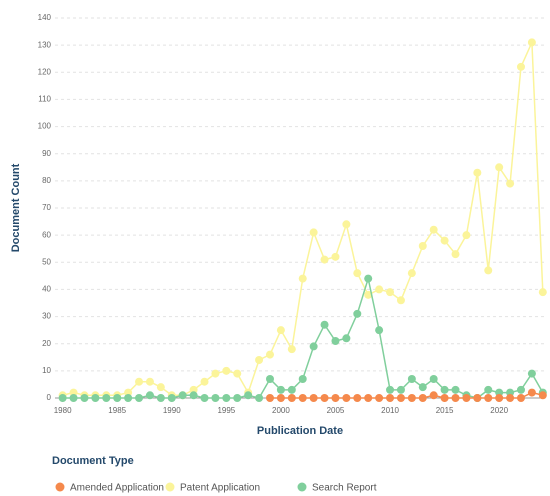 The image size is (550, 496). What do you see at coordinates (499, 410) in the screenshot?
I see `x-tick-label: 2020` at bounding box center [499, 410].